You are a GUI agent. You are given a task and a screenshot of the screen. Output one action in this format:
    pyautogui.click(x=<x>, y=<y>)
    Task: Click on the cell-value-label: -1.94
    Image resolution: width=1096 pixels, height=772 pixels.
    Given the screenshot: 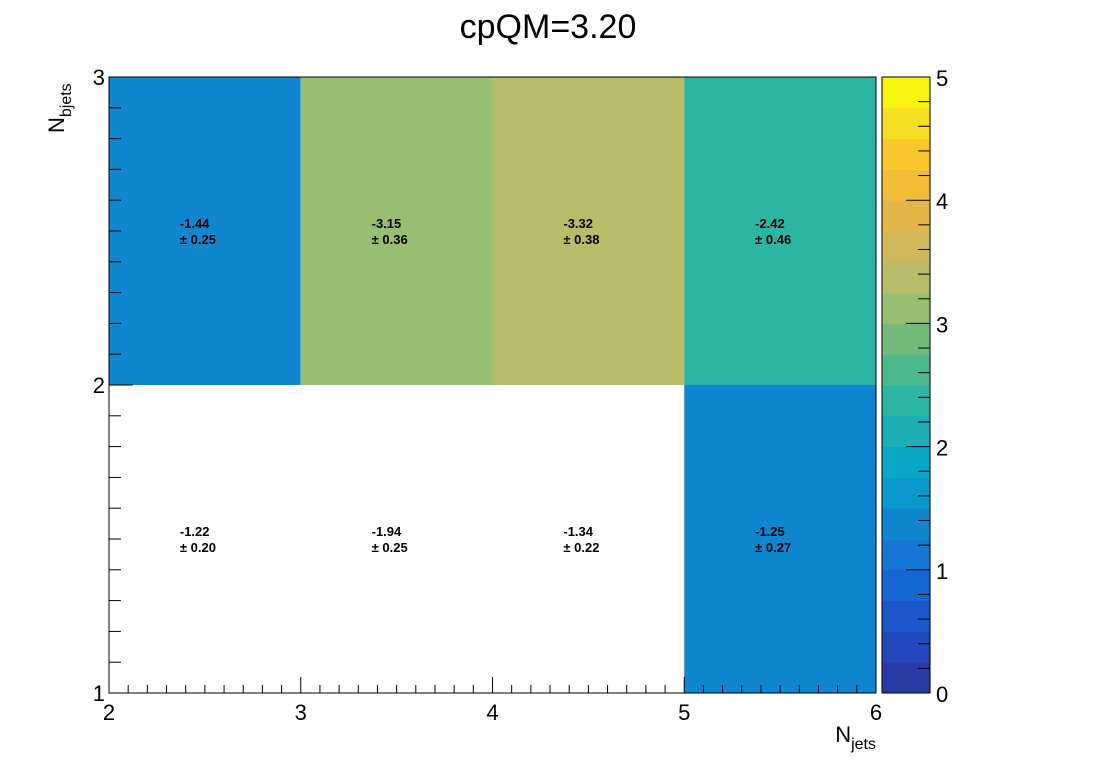 What is the action you would take?
    pyautogui.click(x=387, y=531)
    